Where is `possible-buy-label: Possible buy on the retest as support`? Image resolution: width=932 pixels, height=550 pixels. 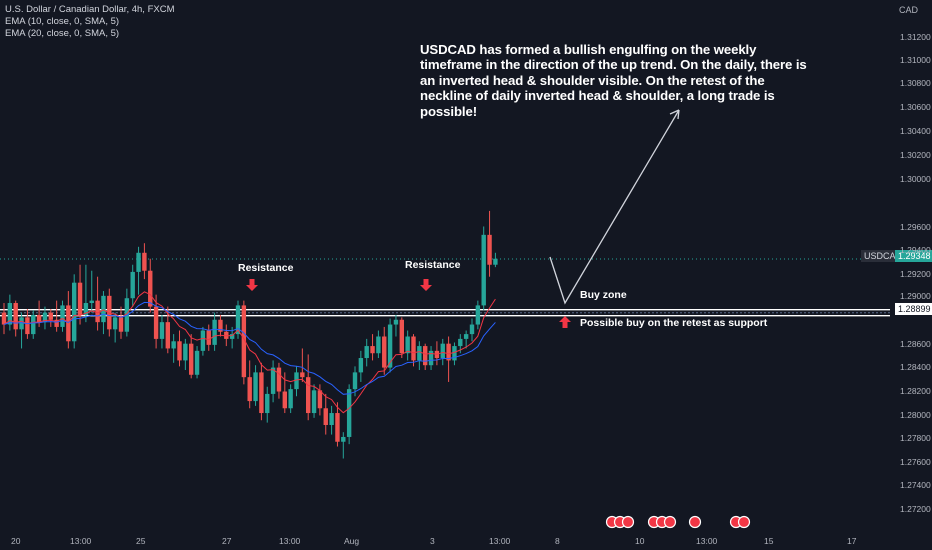 possible-buy-label: Possible buy on the retest as support is located at coordinates (674, 323).